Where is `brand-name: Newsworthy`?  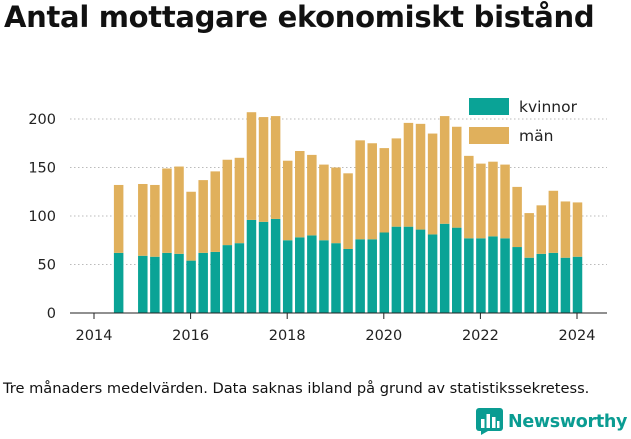
brand-name: Newsworthy is located at coordinates (568, 421).